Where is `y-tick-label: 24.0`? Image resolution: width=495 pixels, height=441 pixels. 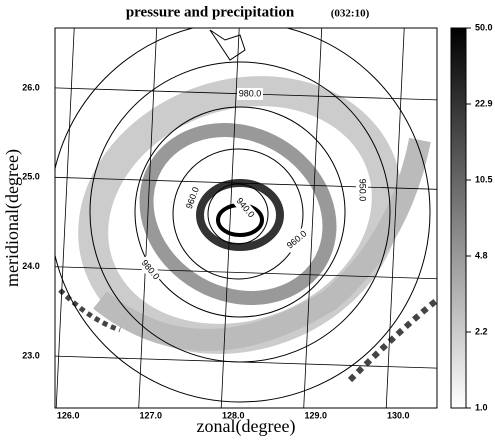
y-tick-label: 24.0 is located at coordinates (31, 266).